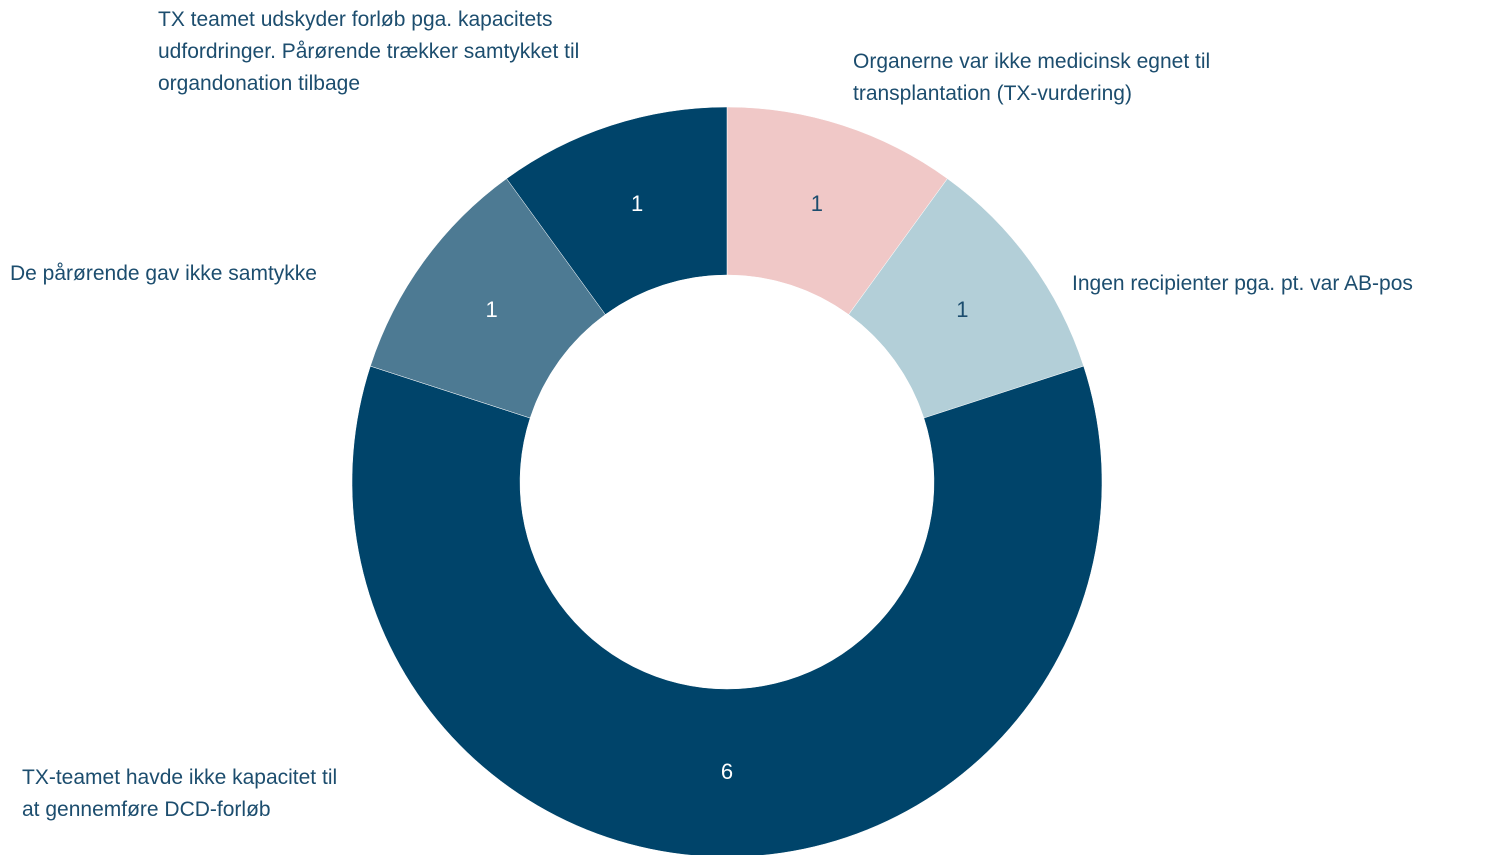 This screenshot has height=855, width=1492. I want to click on donut-segment, so click(617, 210).